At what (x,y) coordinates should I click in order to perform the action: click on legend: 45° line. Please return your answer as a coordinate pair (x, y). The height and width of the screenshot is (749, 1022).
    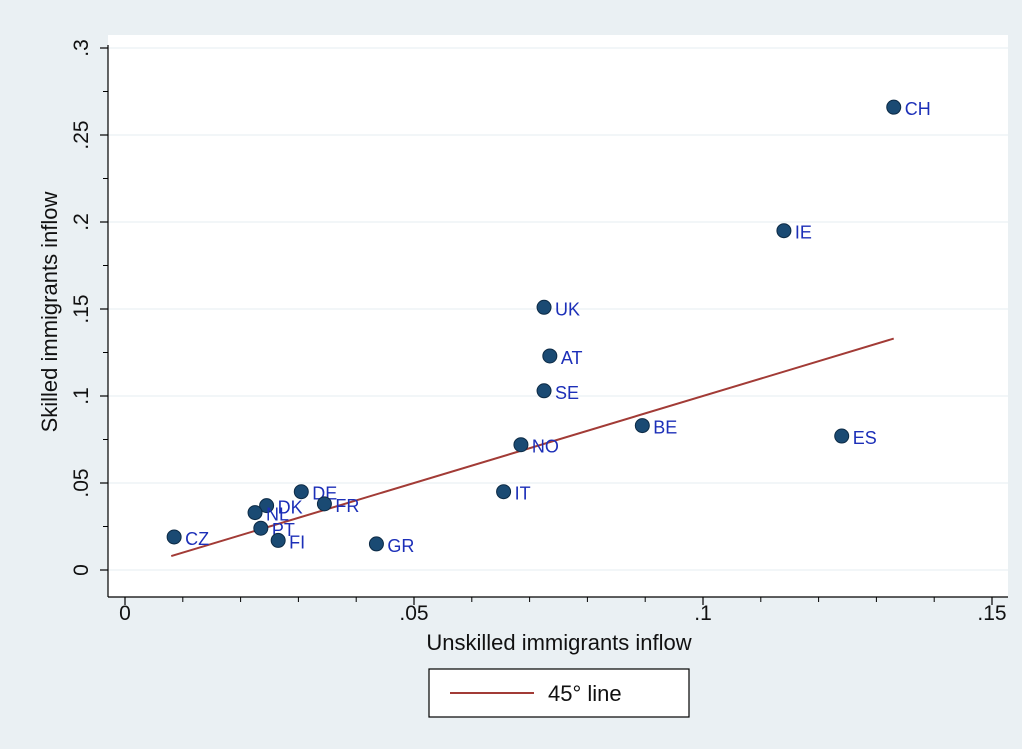
    Looking at the image, I should click on (559, 693).